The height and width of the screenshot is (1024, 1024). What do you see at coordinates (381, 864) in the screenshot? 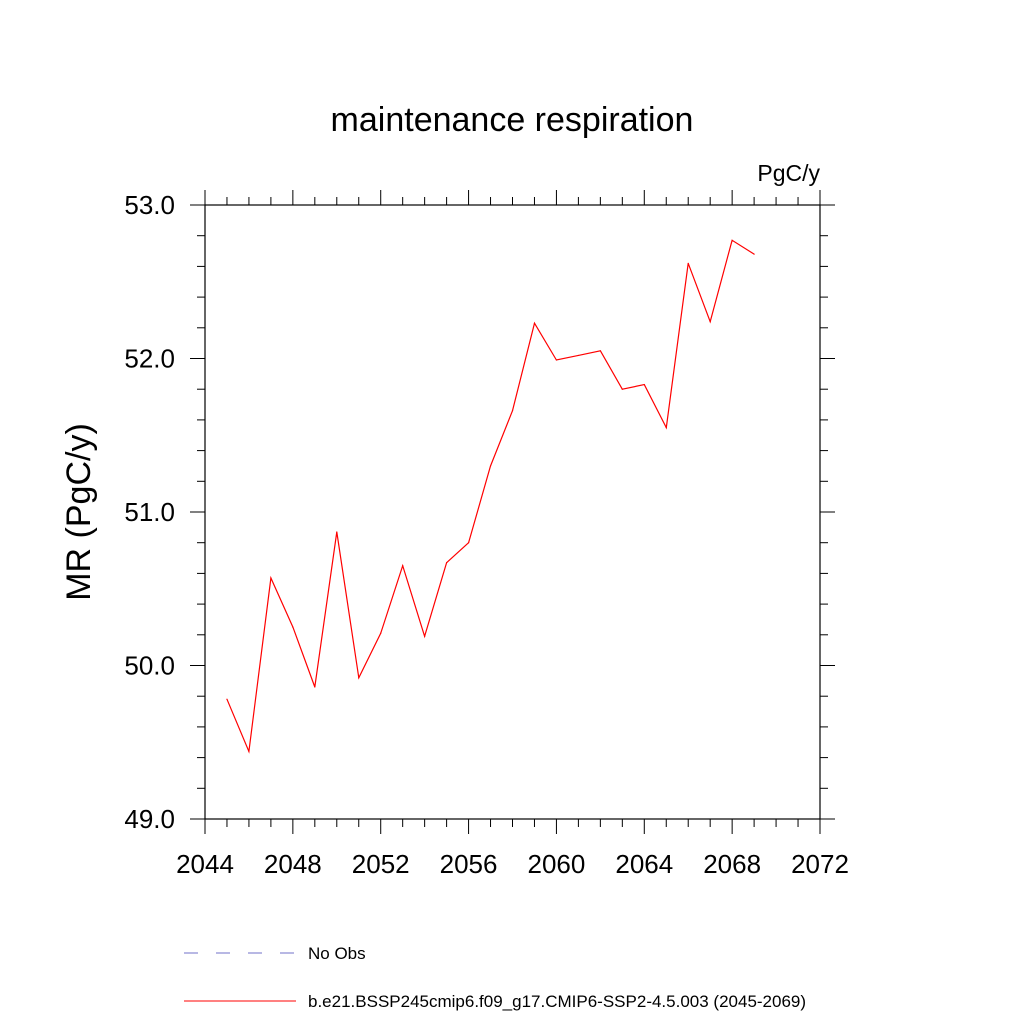
I see `x-tick-label: 2052` at bounding box center [381, 864].